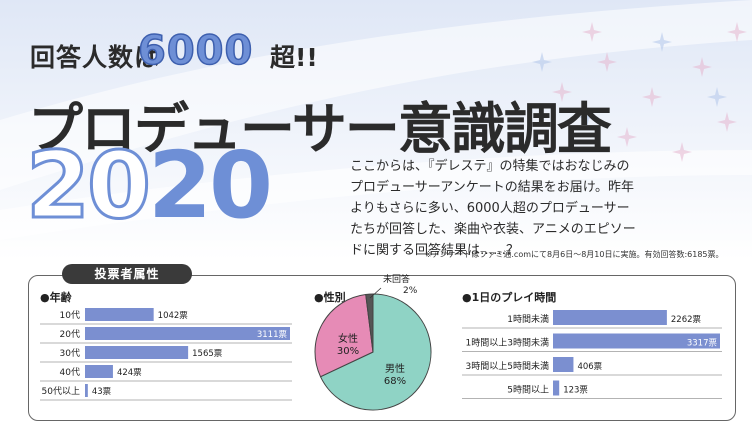 The height and width of the screenshot is (426, 752). Describe the element at coordinates (95, 57) in the screenshot. I see `lead-text-prefix: 回答人数は` at that location.